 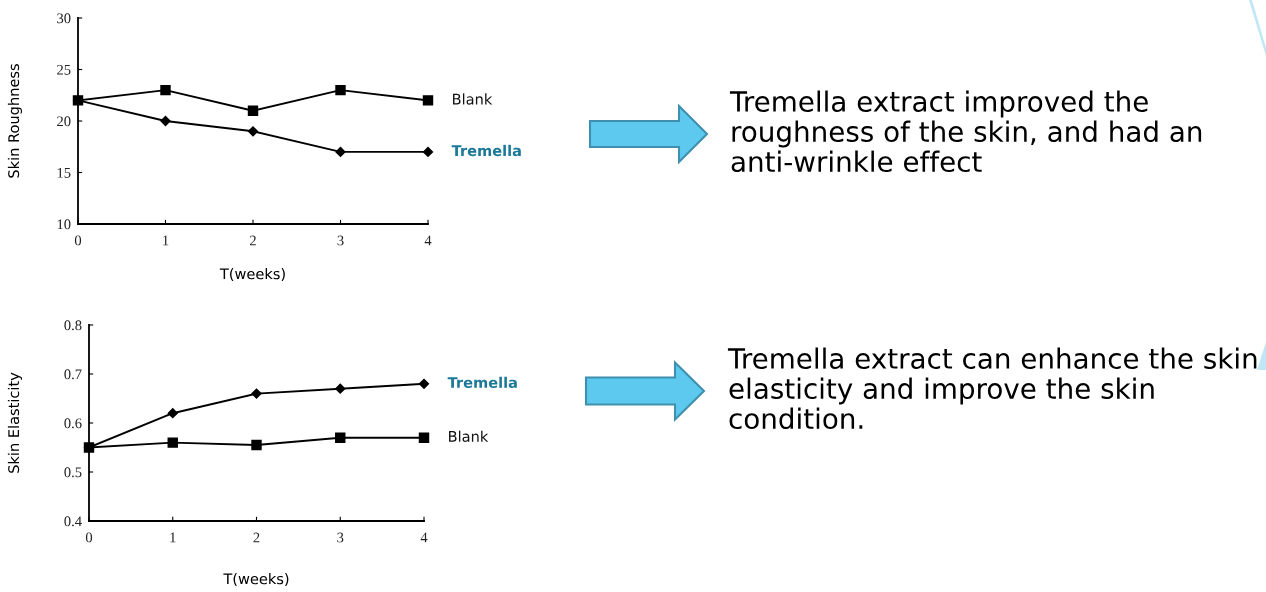 What do you see at coordinates (73, 325) in the screenshot?
I see `y-tick-label: 0.8` at bounding box center [73, 325].